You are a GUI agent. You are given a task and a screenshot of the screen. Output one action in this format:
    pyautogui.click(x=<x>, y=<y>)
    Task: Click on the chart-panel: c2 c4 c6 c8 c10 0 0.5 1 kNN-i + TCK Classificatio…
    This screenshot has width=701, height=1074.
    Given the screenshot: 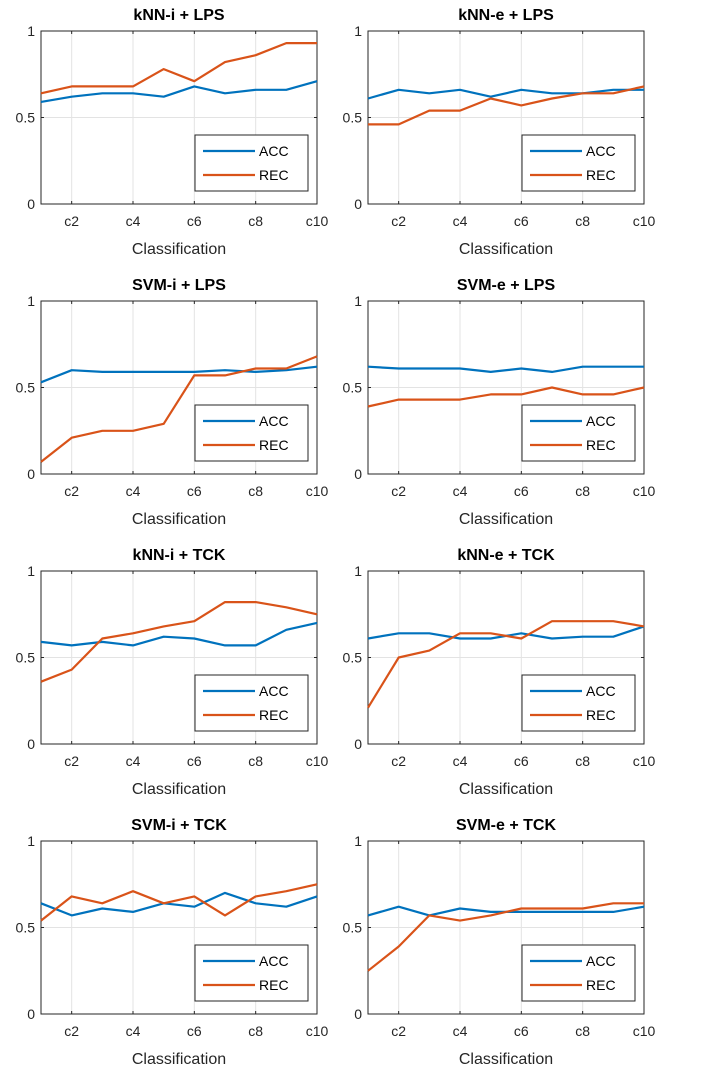 What is the action you would take?
    pyautogui.click(x=172, y=672)
    